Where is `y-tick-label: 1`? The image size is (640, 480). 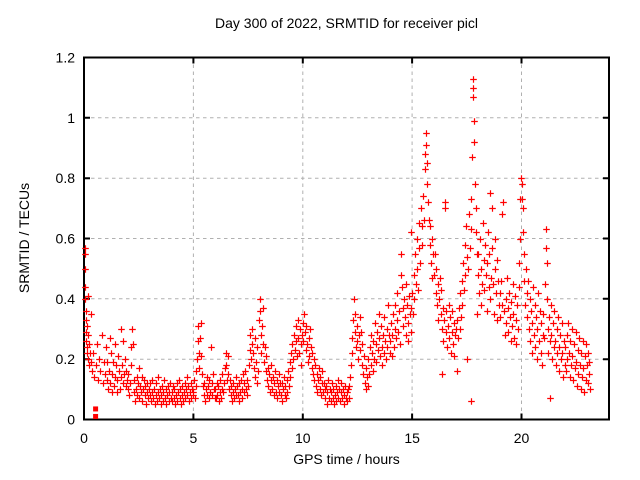
y-tick-label: 1 is located at coordinates (71, 118).